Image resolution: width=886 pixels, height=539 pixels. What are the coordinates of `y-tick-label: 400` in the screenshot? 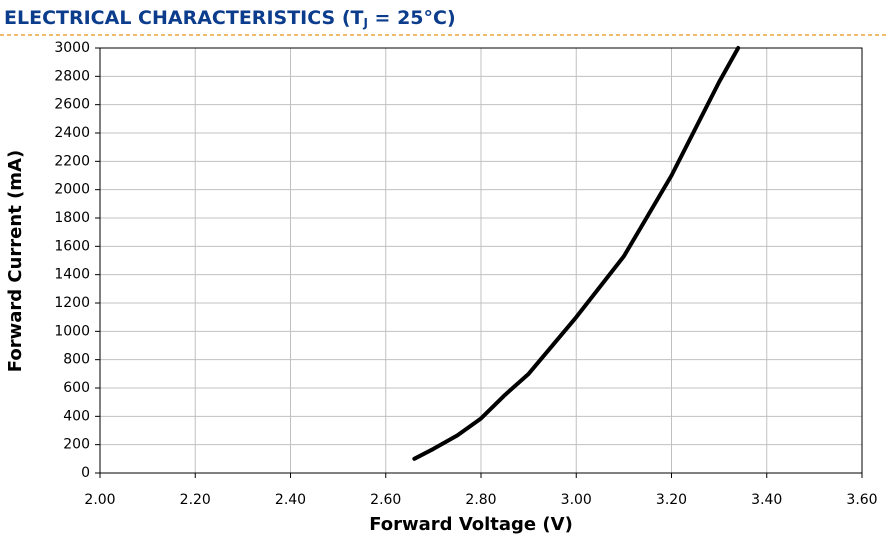 It's located at (76, 416).